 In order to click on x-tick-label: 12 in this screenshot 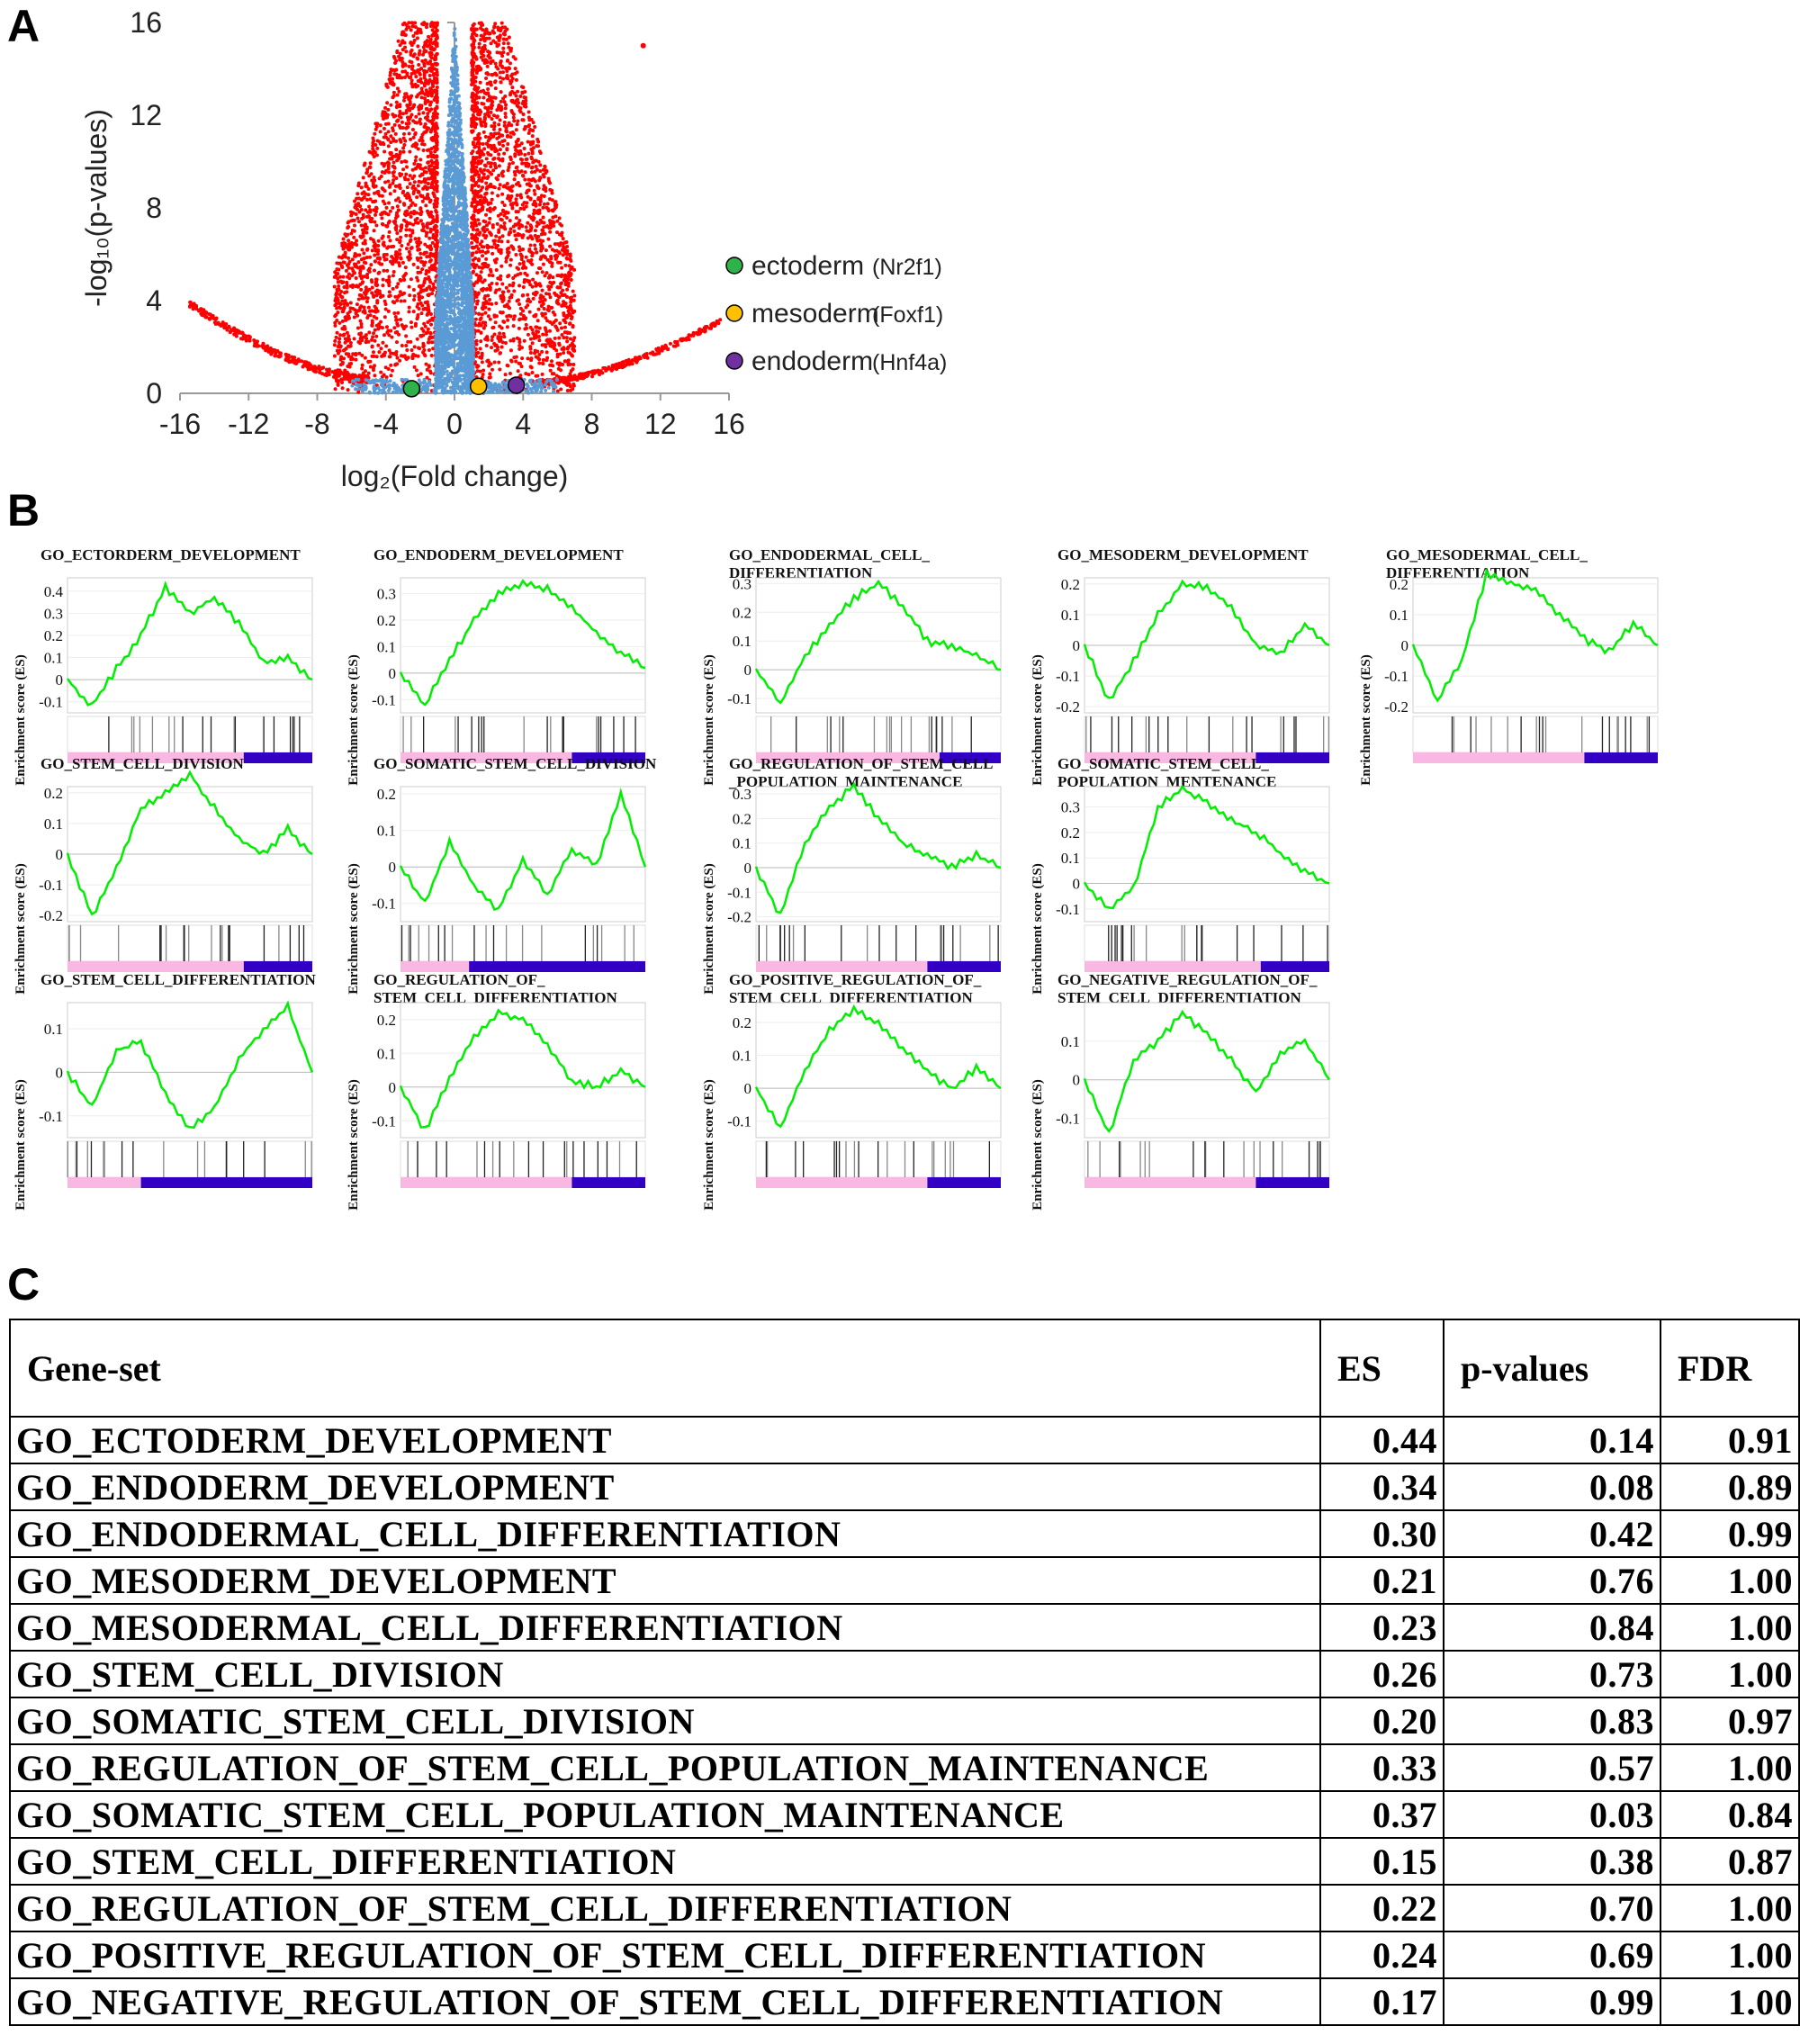, I will do `click(660, 424)`.